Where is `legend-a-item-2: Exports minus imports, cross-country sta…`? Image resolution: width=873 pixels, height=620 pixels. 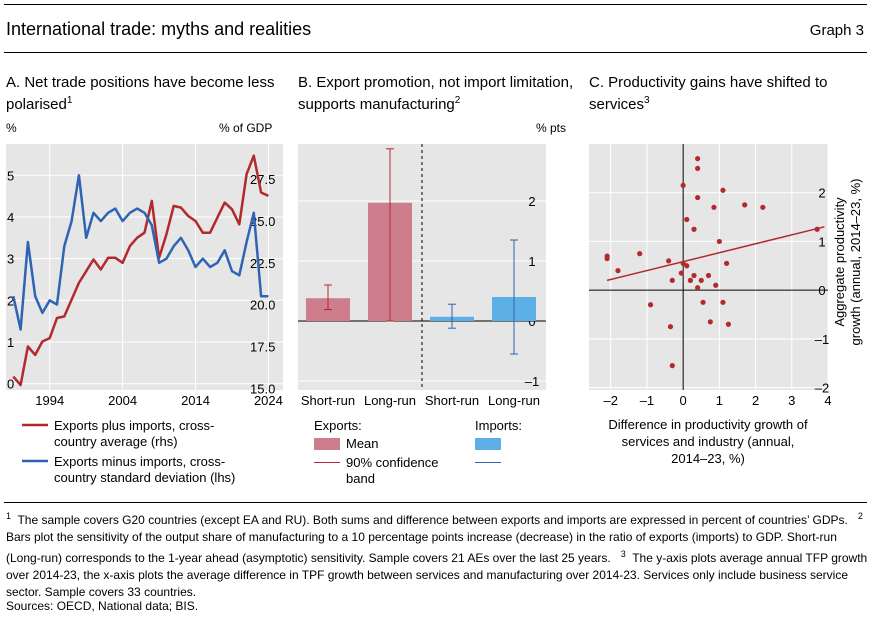
legend-a-item-2: Exports minus imports, cross-country sta… is located at coordinates (145, 469).